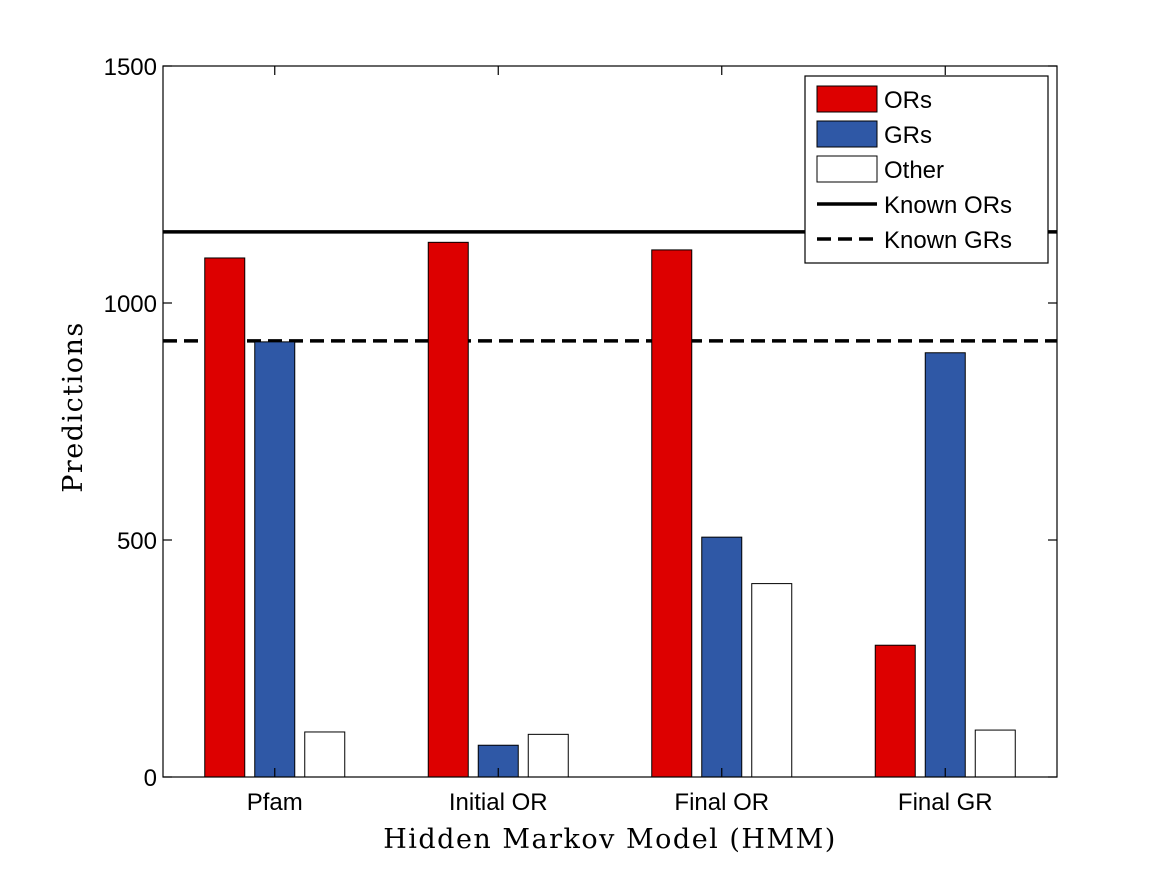 This screenshot has height=875, width=1168. I want to click on legend: ORs GRs Other Known ORs Known GRs, so click(926, 169).